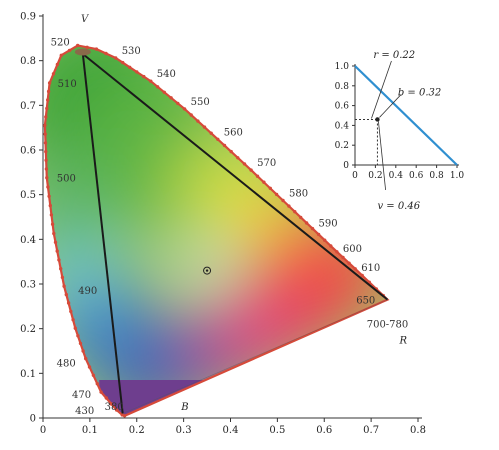 The width and height of the screenshot is (499, 450). I want to click on y-tick-label: 0.2, so click(28, 329).